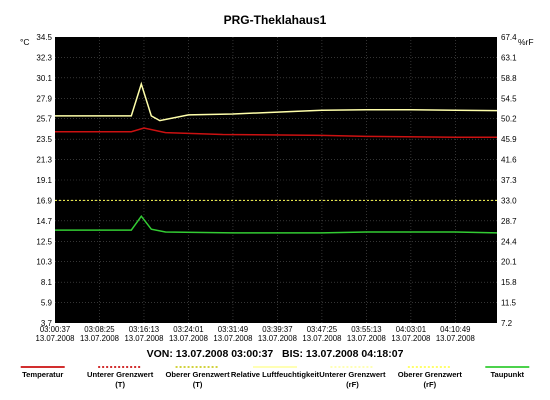  Describe the element at coordinates (47, 323) in the screenshot. I see `left-tick-label: 3.7` at that location.